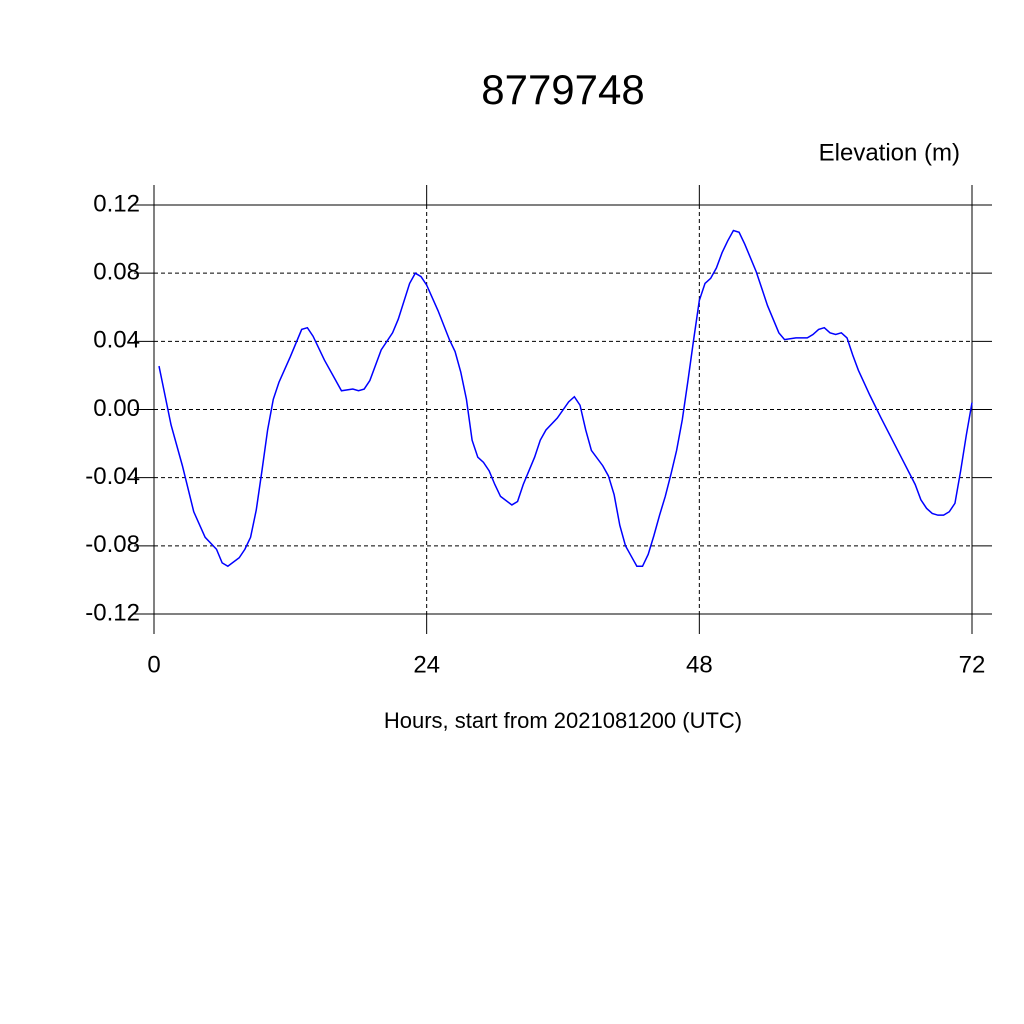 The height and width of the screenshot is (1024, 1024). What do you see at coordinates (116, 408) in the screenshot?
I see `y-tick-label: 0.00` at bounding box center [116, 408].